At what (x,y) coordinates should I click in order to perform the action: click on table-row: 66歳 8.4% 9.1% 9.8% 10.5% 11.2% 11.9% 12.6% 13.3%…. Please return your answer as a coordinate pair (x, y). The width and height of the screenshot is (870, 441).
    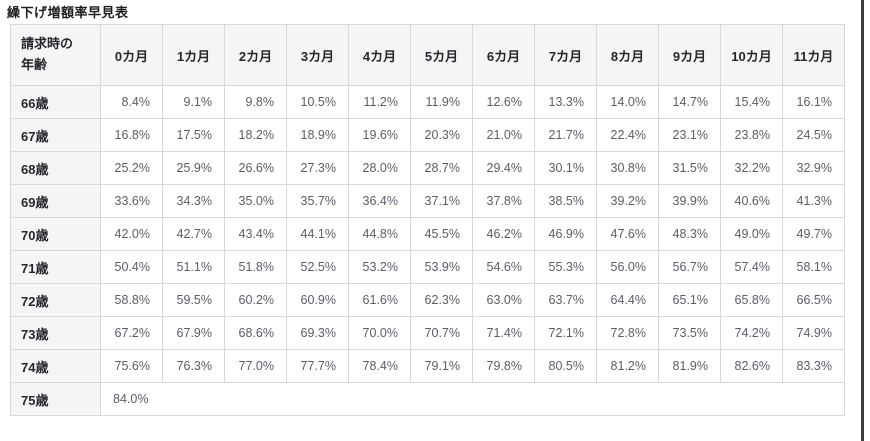
    Looking at the image, I should click on (427, 102).